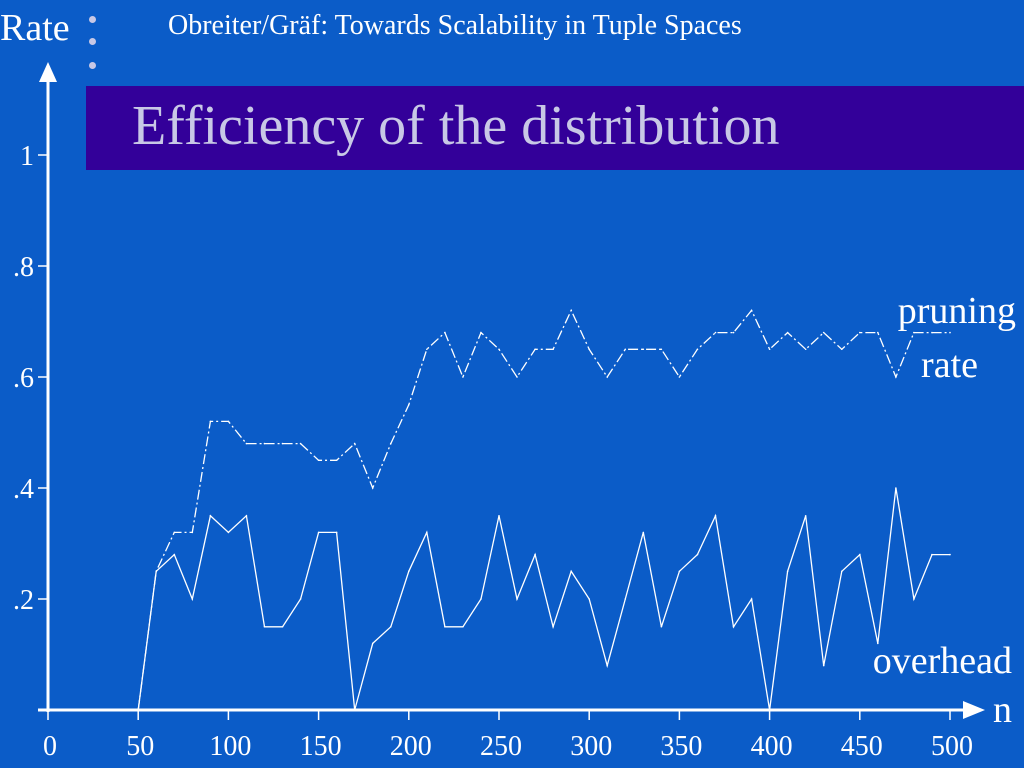  I want to click on x-tick-label: 100, so click(230, 746).